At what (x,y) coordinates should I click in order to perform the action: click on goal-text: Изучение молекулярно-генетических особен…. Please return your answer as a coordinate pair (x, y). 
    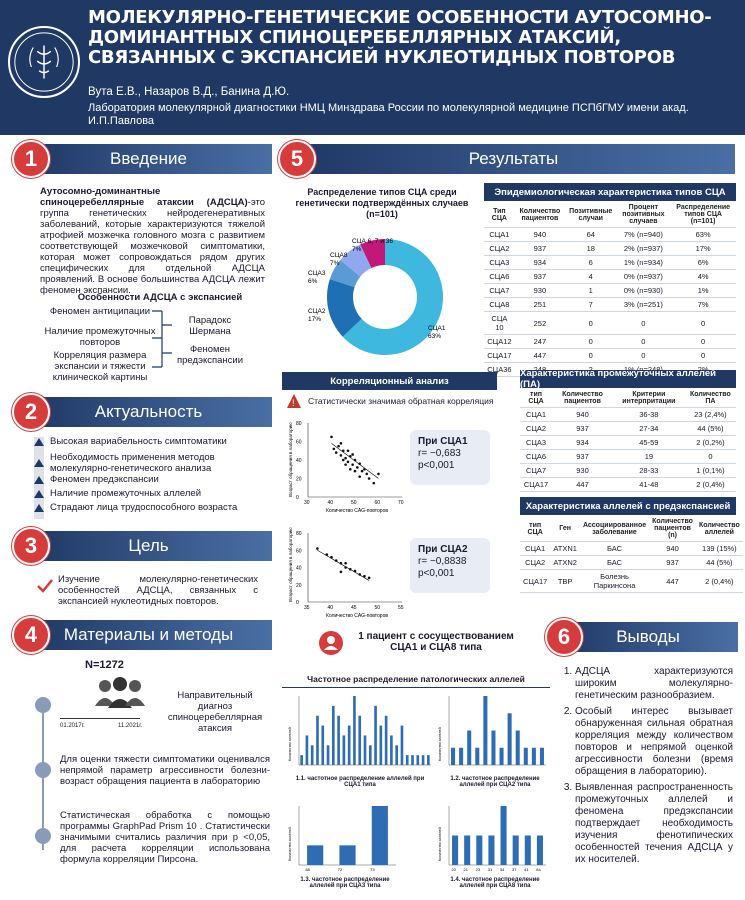
    Looking at the image, I should click on (158, 590).